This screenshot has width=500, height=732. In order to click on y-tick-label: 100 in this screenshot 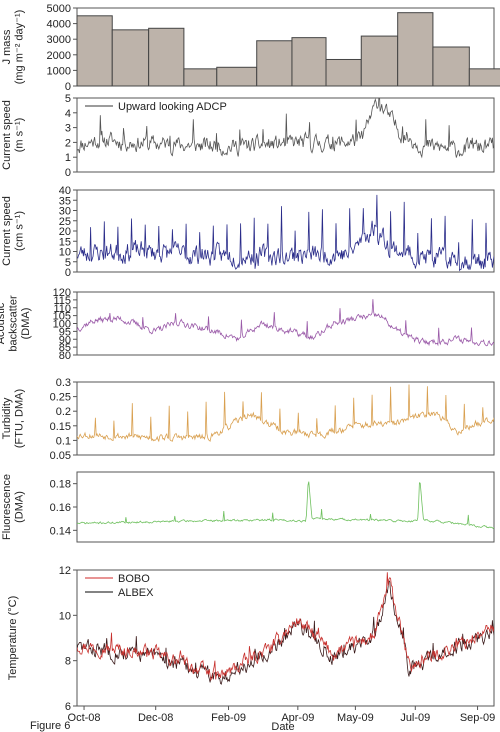, I will do `click(62, 325)`.